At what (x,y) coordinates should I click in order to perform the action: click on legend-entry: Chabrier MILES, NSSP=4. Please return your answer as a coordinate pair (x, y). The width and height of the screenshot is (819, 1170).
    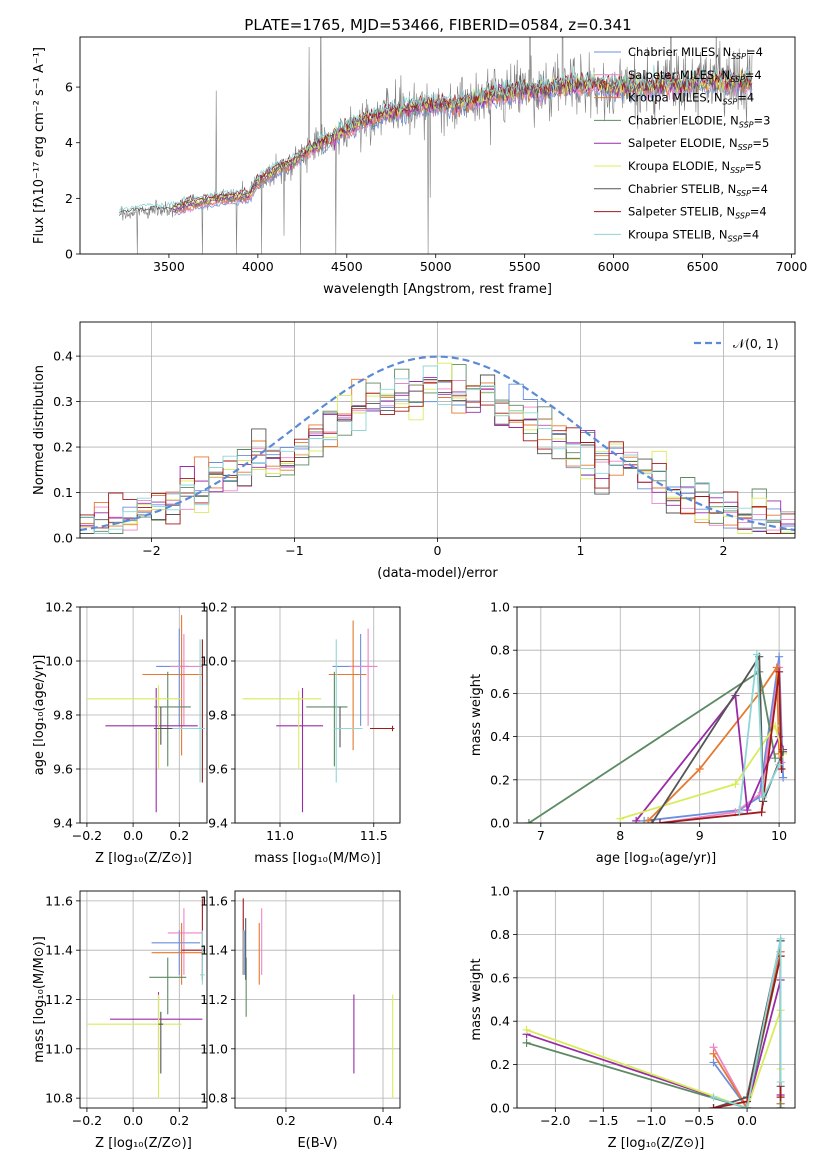
    Looking at the image, I should click on (695, 53).